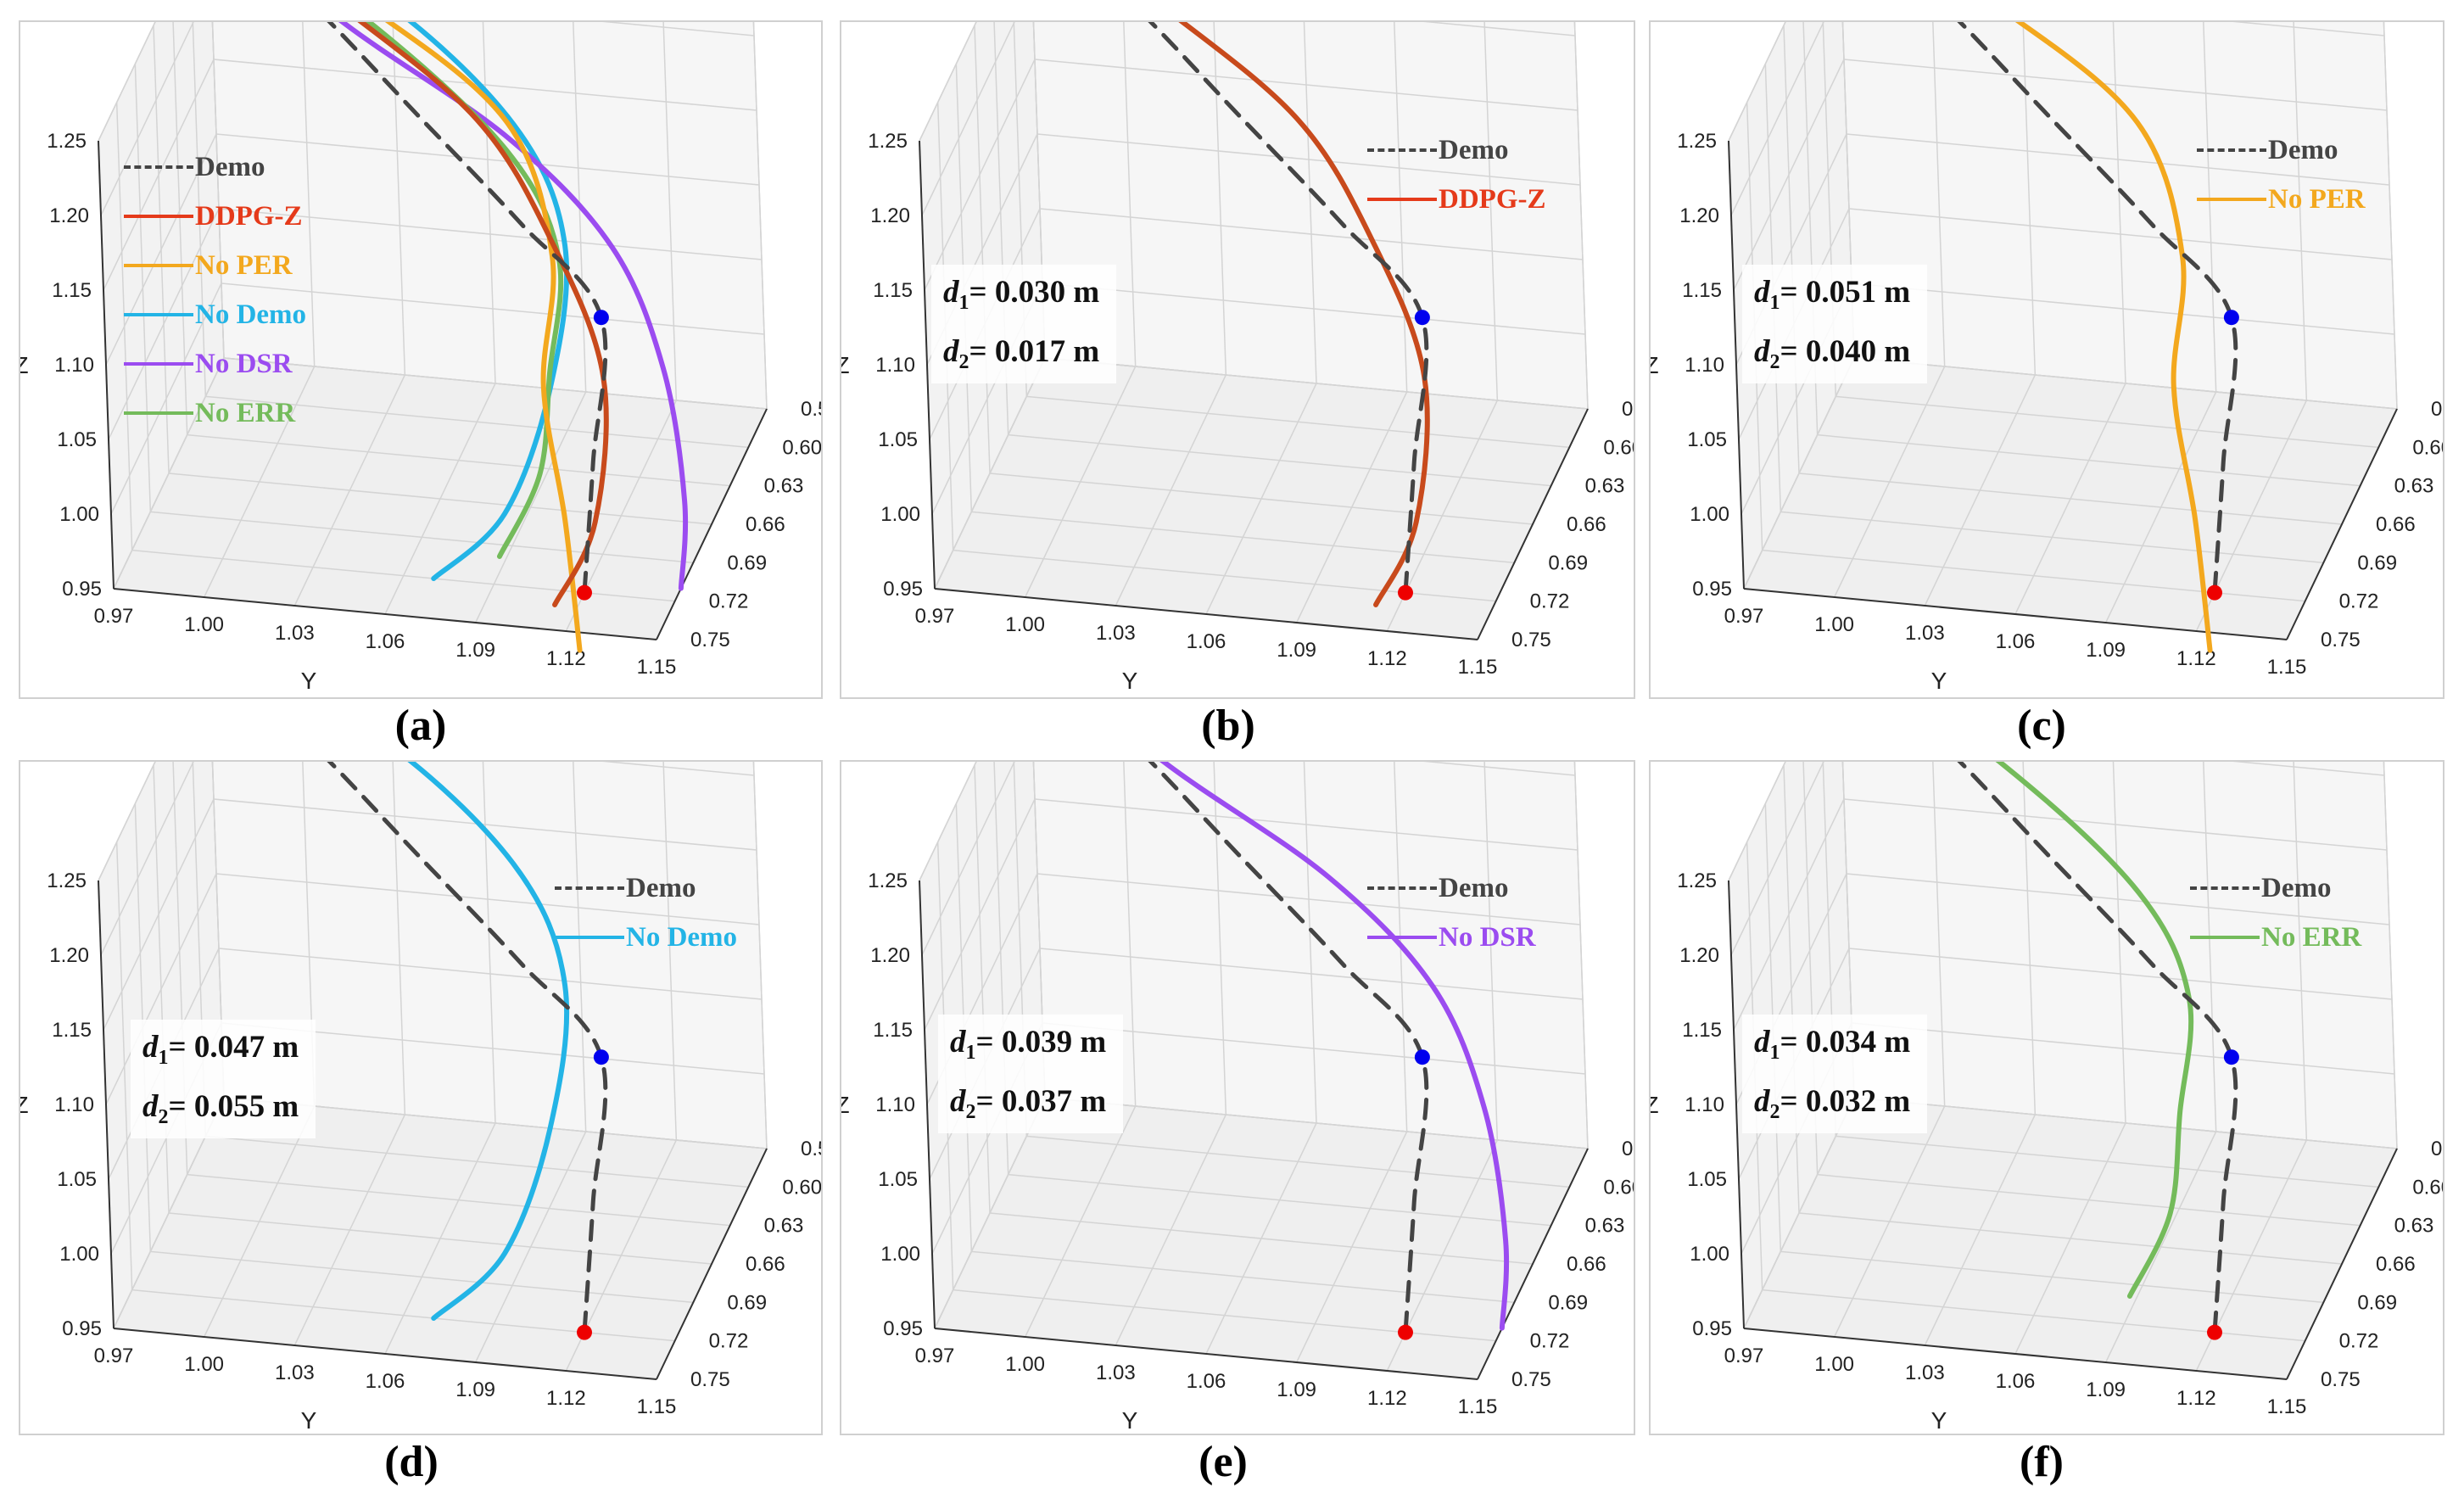 The image size is (2464, 1504). What do you see at coordinates (2231, 1057) in the screenshot?
I see `start-marker` at bounding box center [2231, 1057].